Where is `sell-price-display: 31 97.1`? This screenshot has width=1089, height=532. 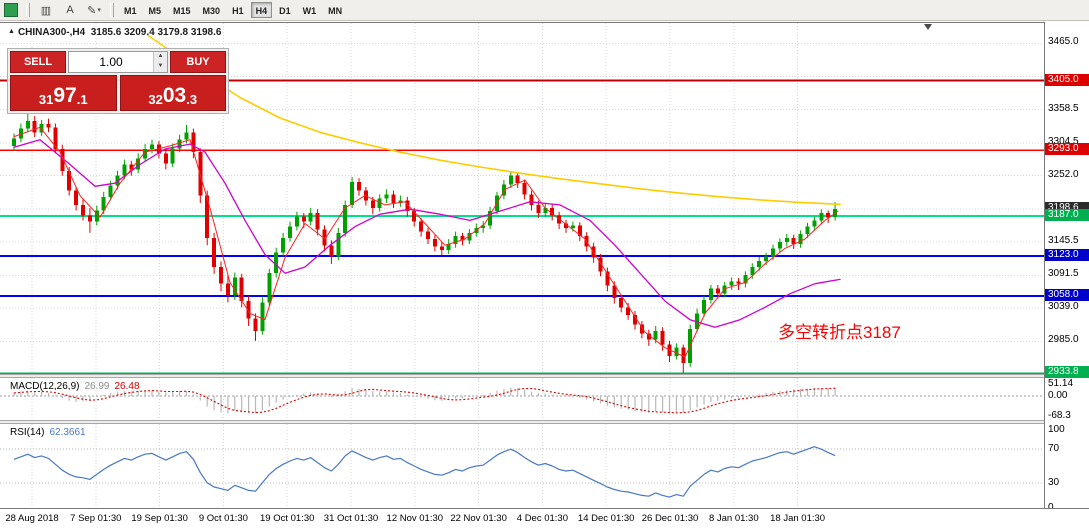 sell-price-display: 31 97.1 is located at coordinates (63, 93).